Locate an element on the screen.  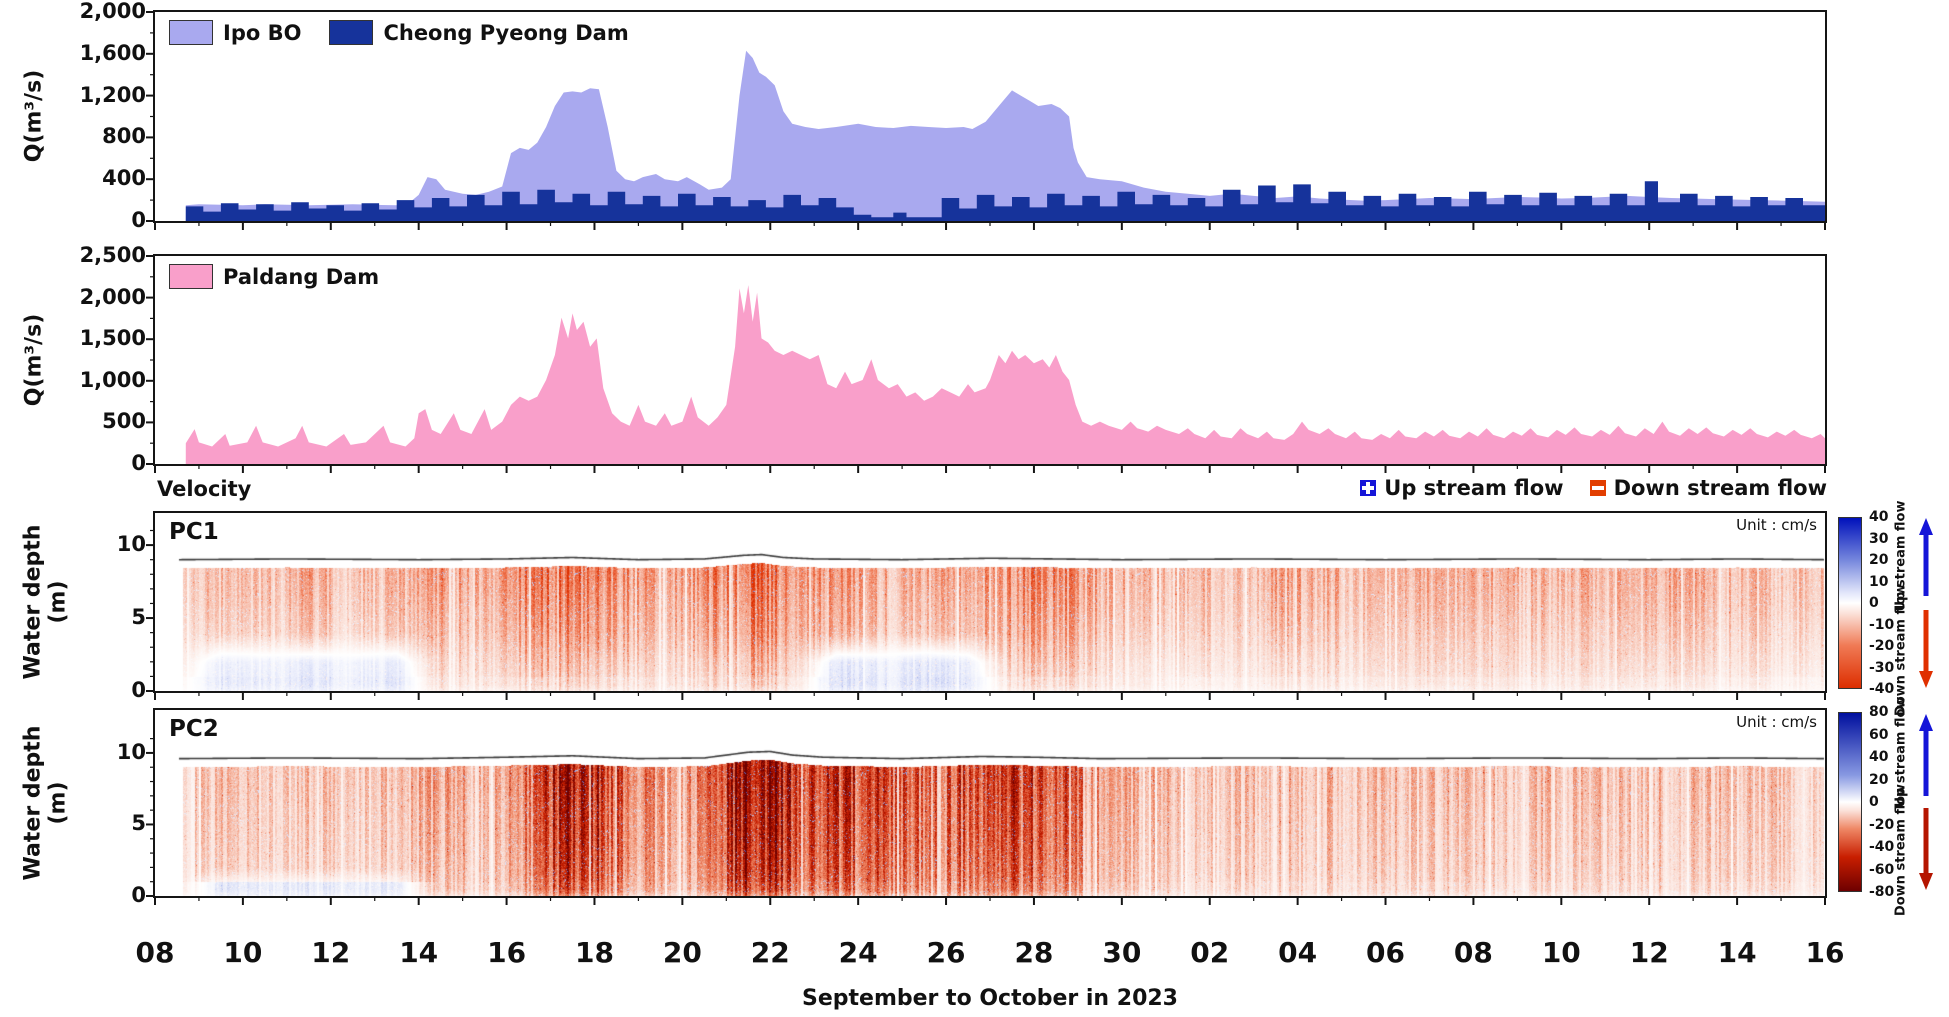
discharge-lower-ylabel: Q(m³/s) is located at coordinates (34, 360).